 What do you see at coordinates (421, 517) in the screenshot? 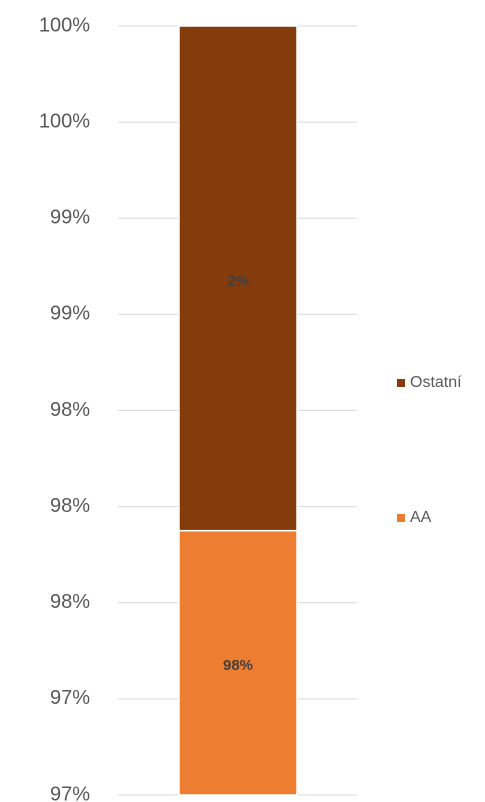
I see `legend-label: AA` at bounding box center [421, 517].